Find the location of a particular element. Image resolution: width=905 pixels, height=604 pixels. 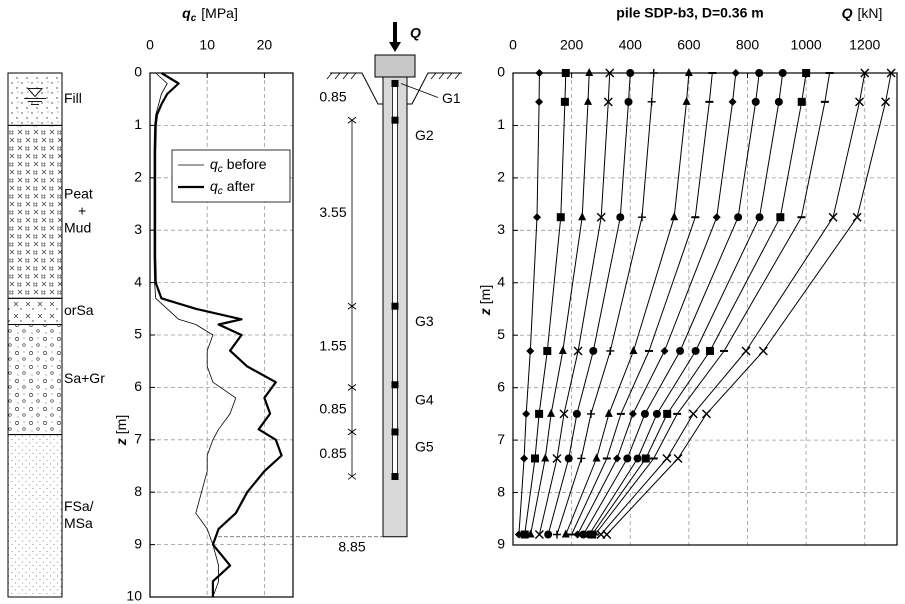

gauge-label: G5 is located at coordinates (424, 447).